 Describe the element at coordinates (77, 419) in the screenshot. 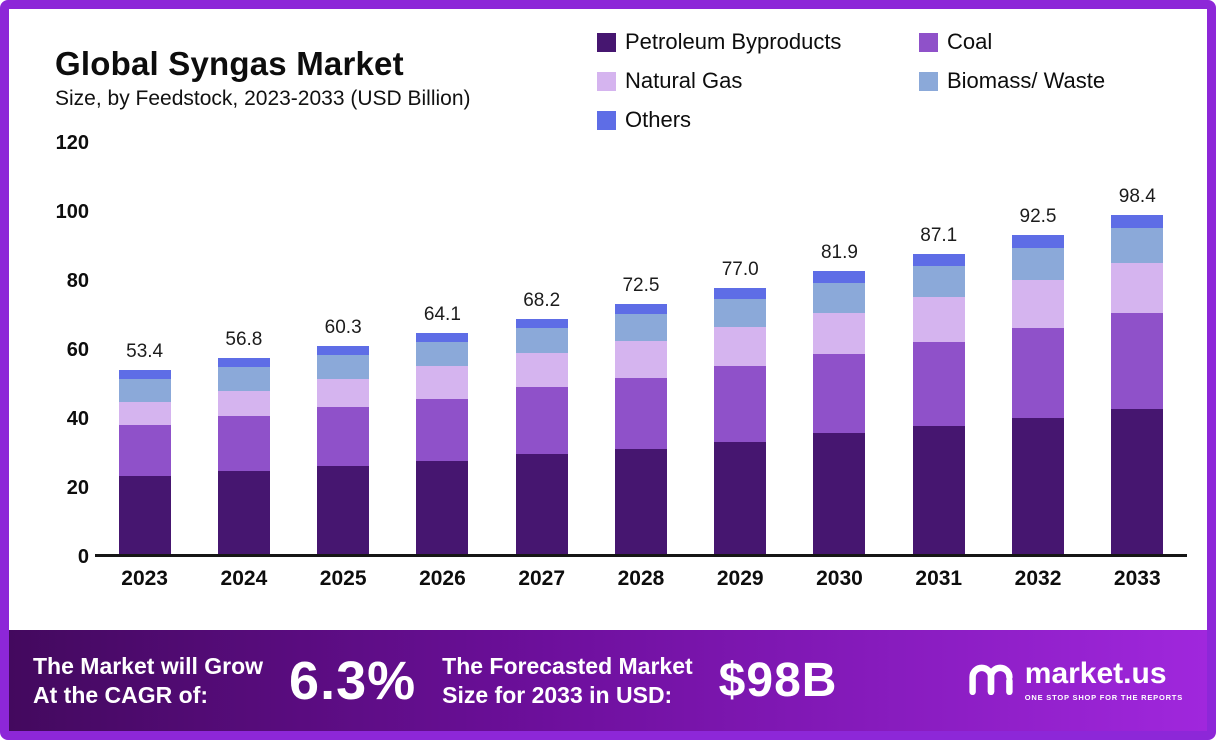

I see `y-axis-tick: 40` at that location.